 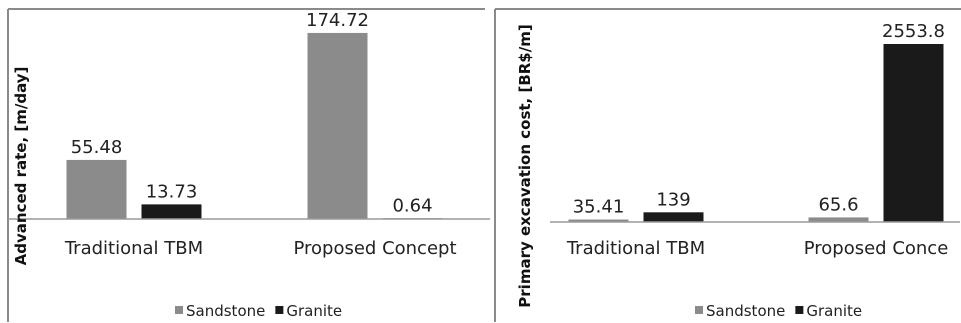 I want to click on data-label-granite-1: 139, so click(x=673, y=199).